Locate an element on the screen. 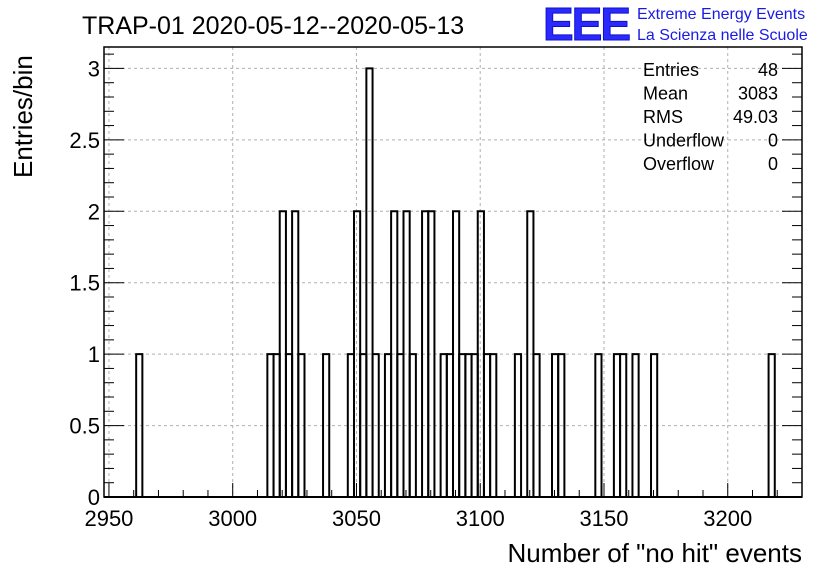  y-tick-label: 2 is located at coordinates (94, 211).